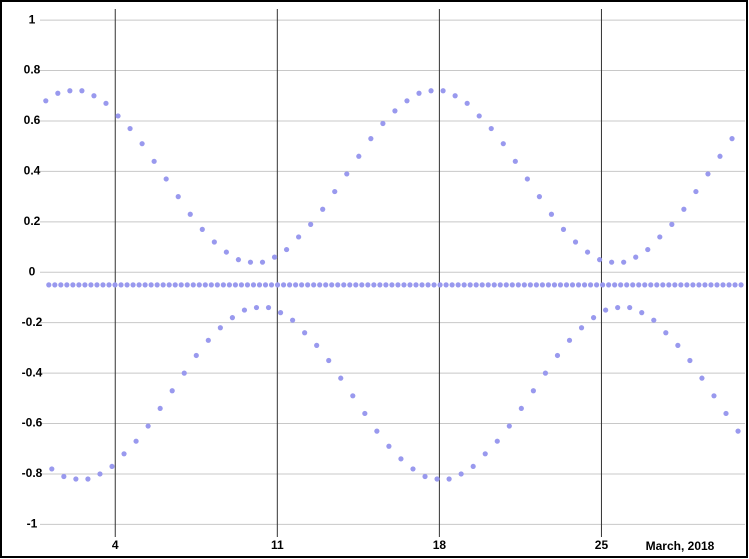 The width and height of the screenshot is (749, 559). What do you see at coordinates (32, 473) in the screenshot?
I see `y-tick-label: -0.8` at bounding box center [32, 473].